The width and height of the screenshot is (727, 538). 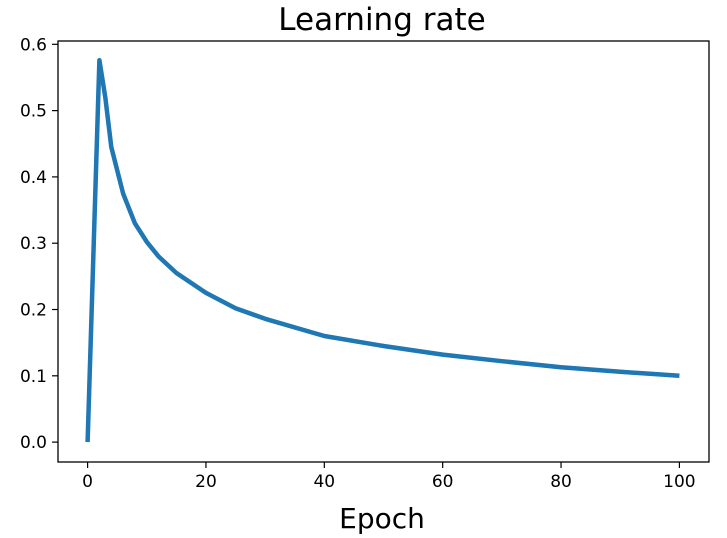 I want to click on x-axis: 0 20 40 60 80 100, so click(x=389, y=477).